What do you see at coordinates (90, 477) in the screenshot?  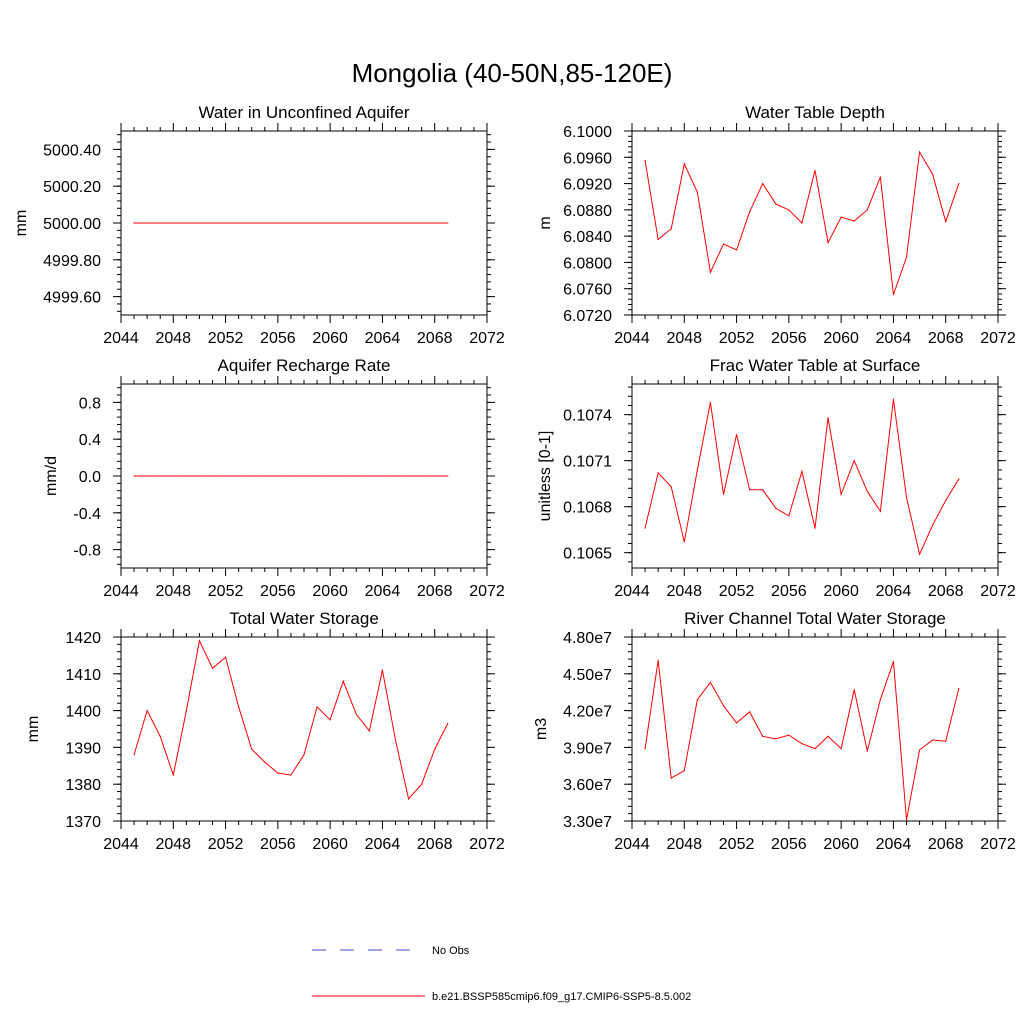 I see `y-tick-label: 0.0` at bounding box center [90, 477].